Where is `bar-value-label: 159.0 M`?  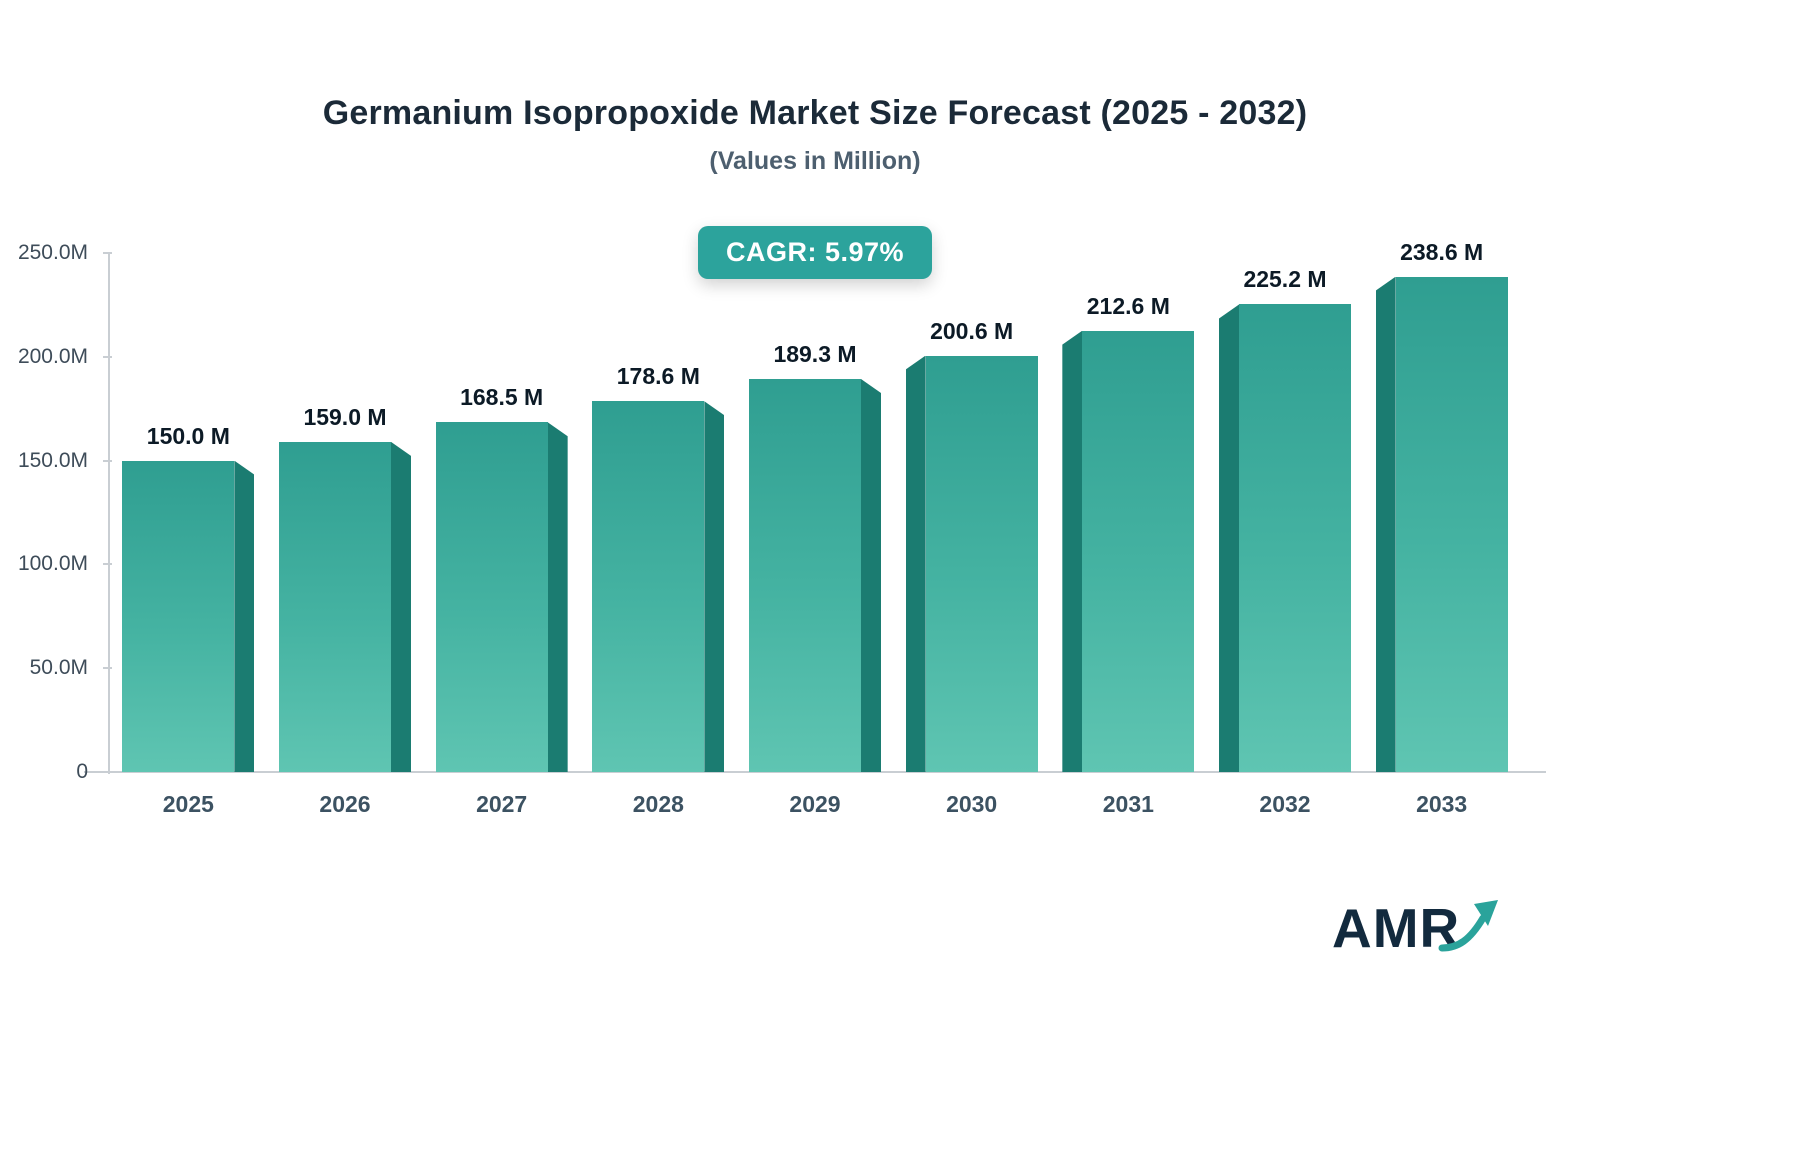
bar-value-label: 159.0 M is located at coordinates (345, 416).